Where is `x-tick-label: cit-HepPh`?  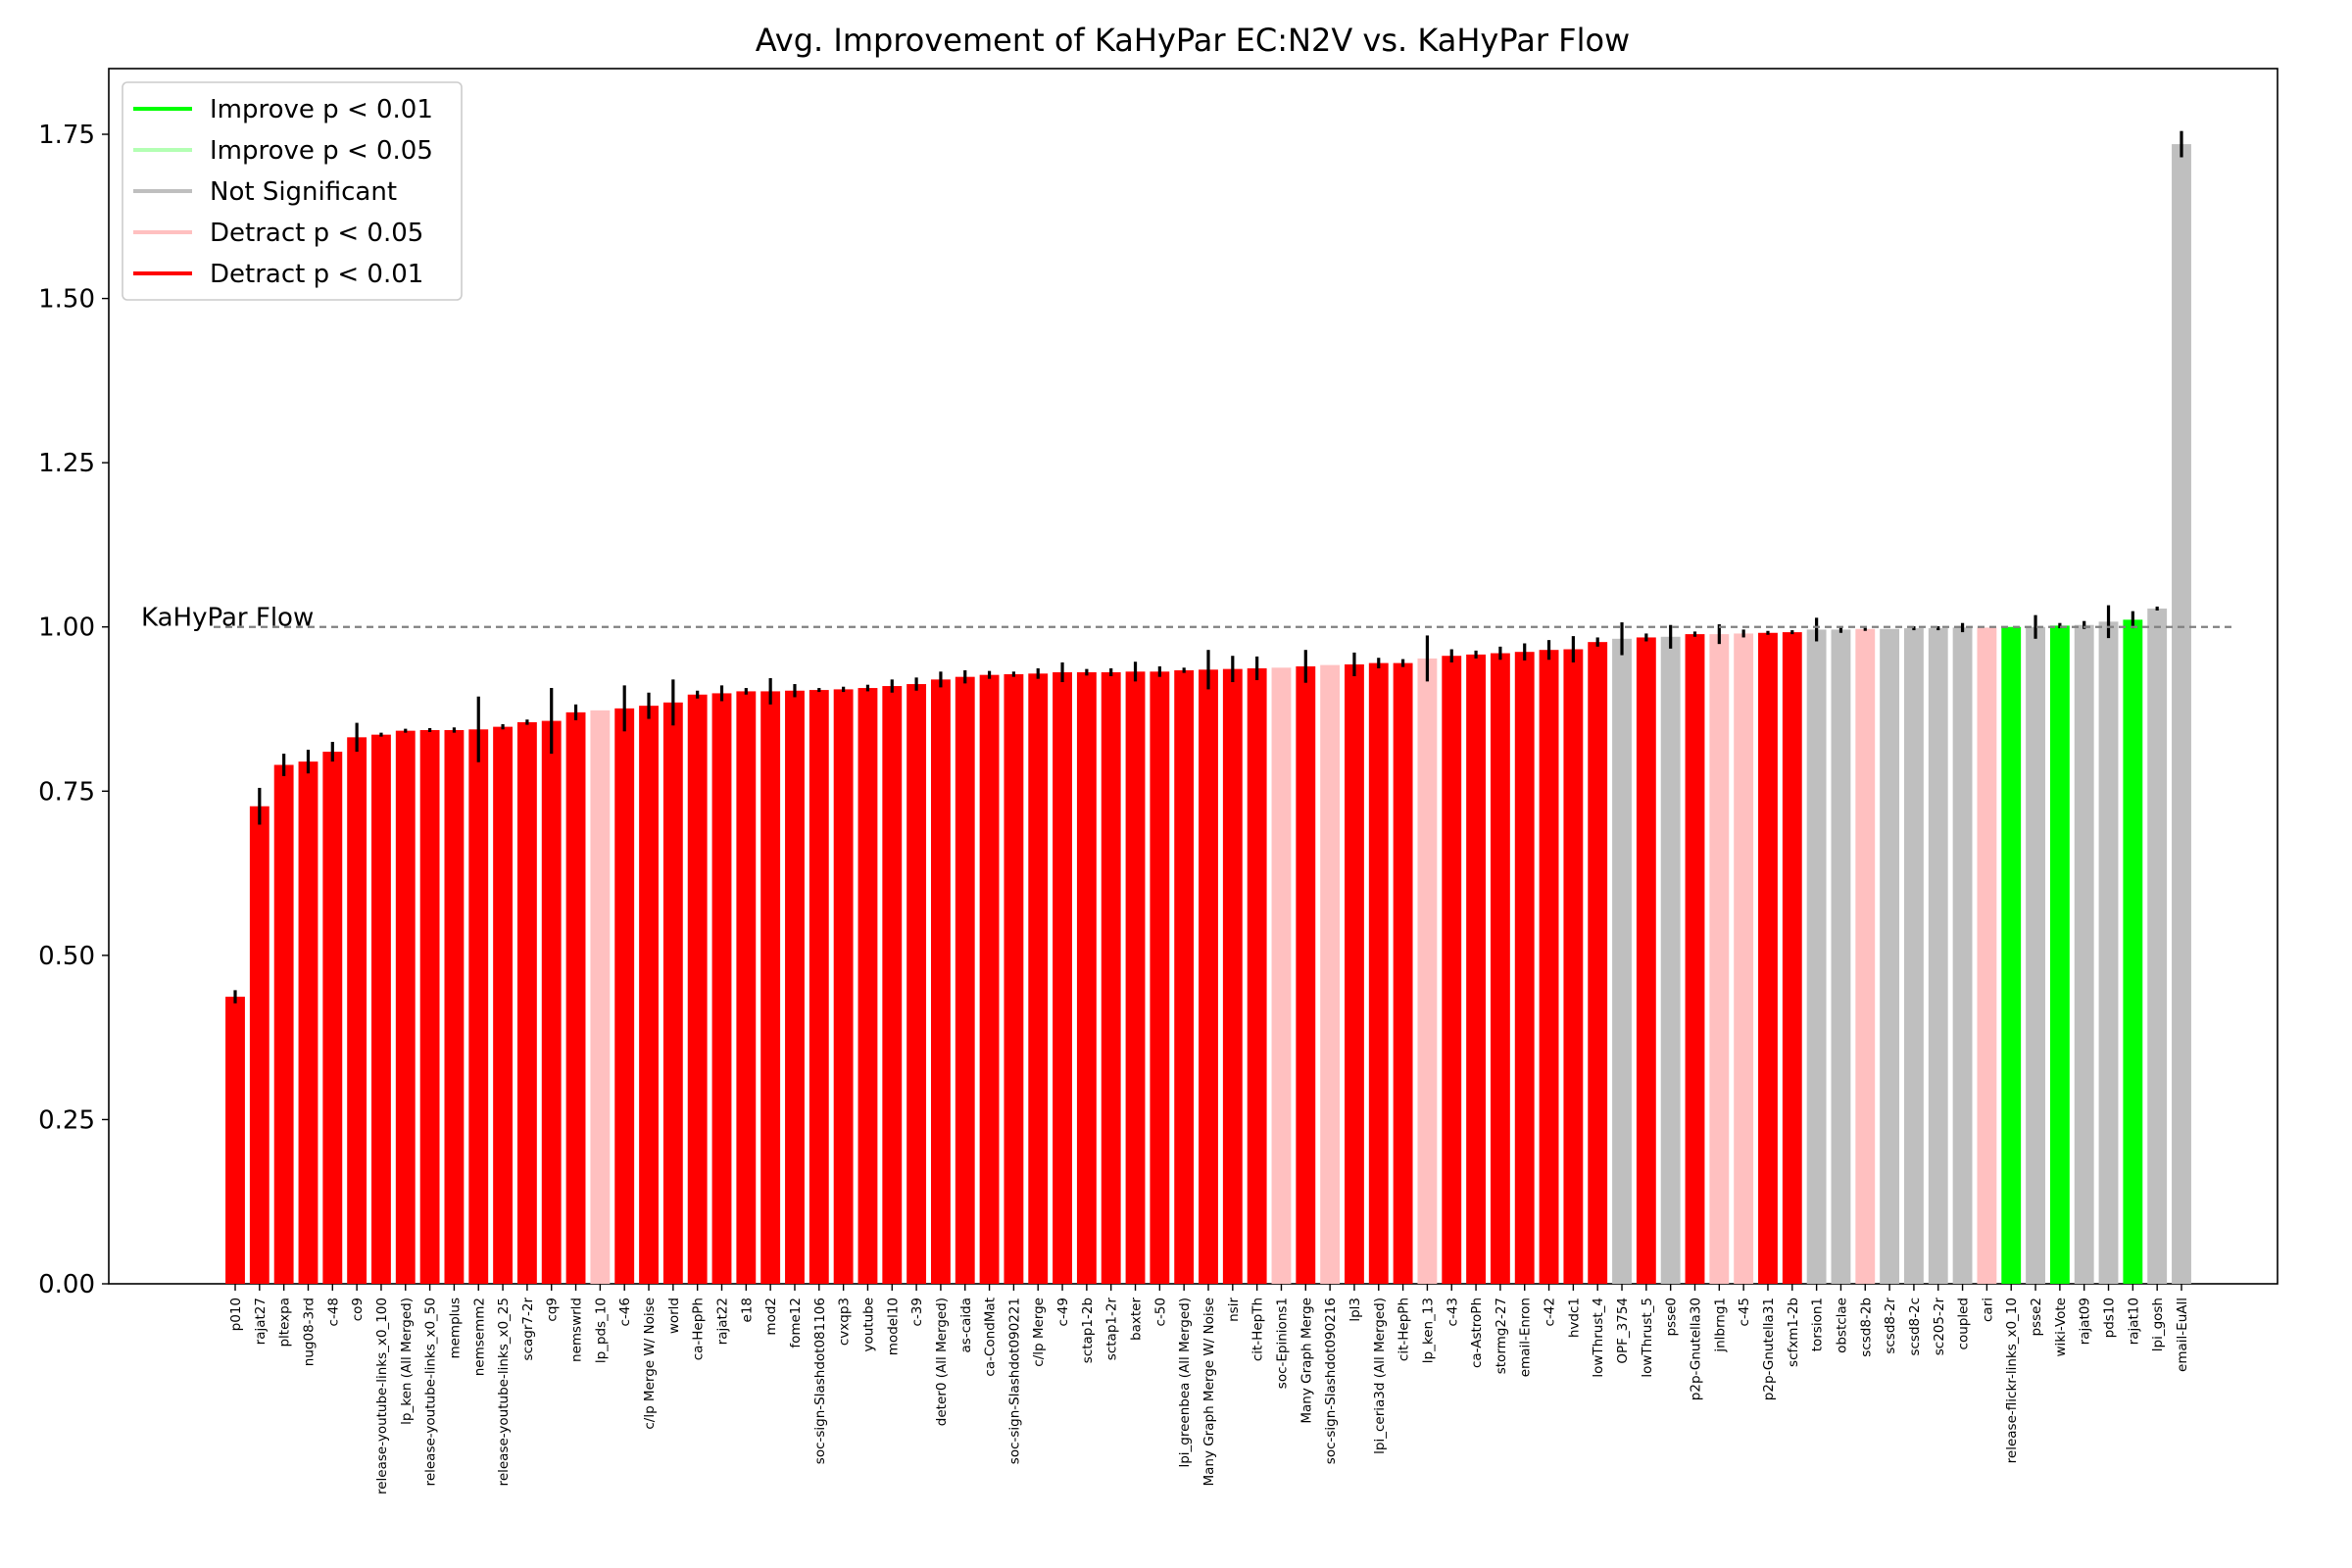 x-tick-label: cit-HepPh is located at coordinates (1404, 1329).